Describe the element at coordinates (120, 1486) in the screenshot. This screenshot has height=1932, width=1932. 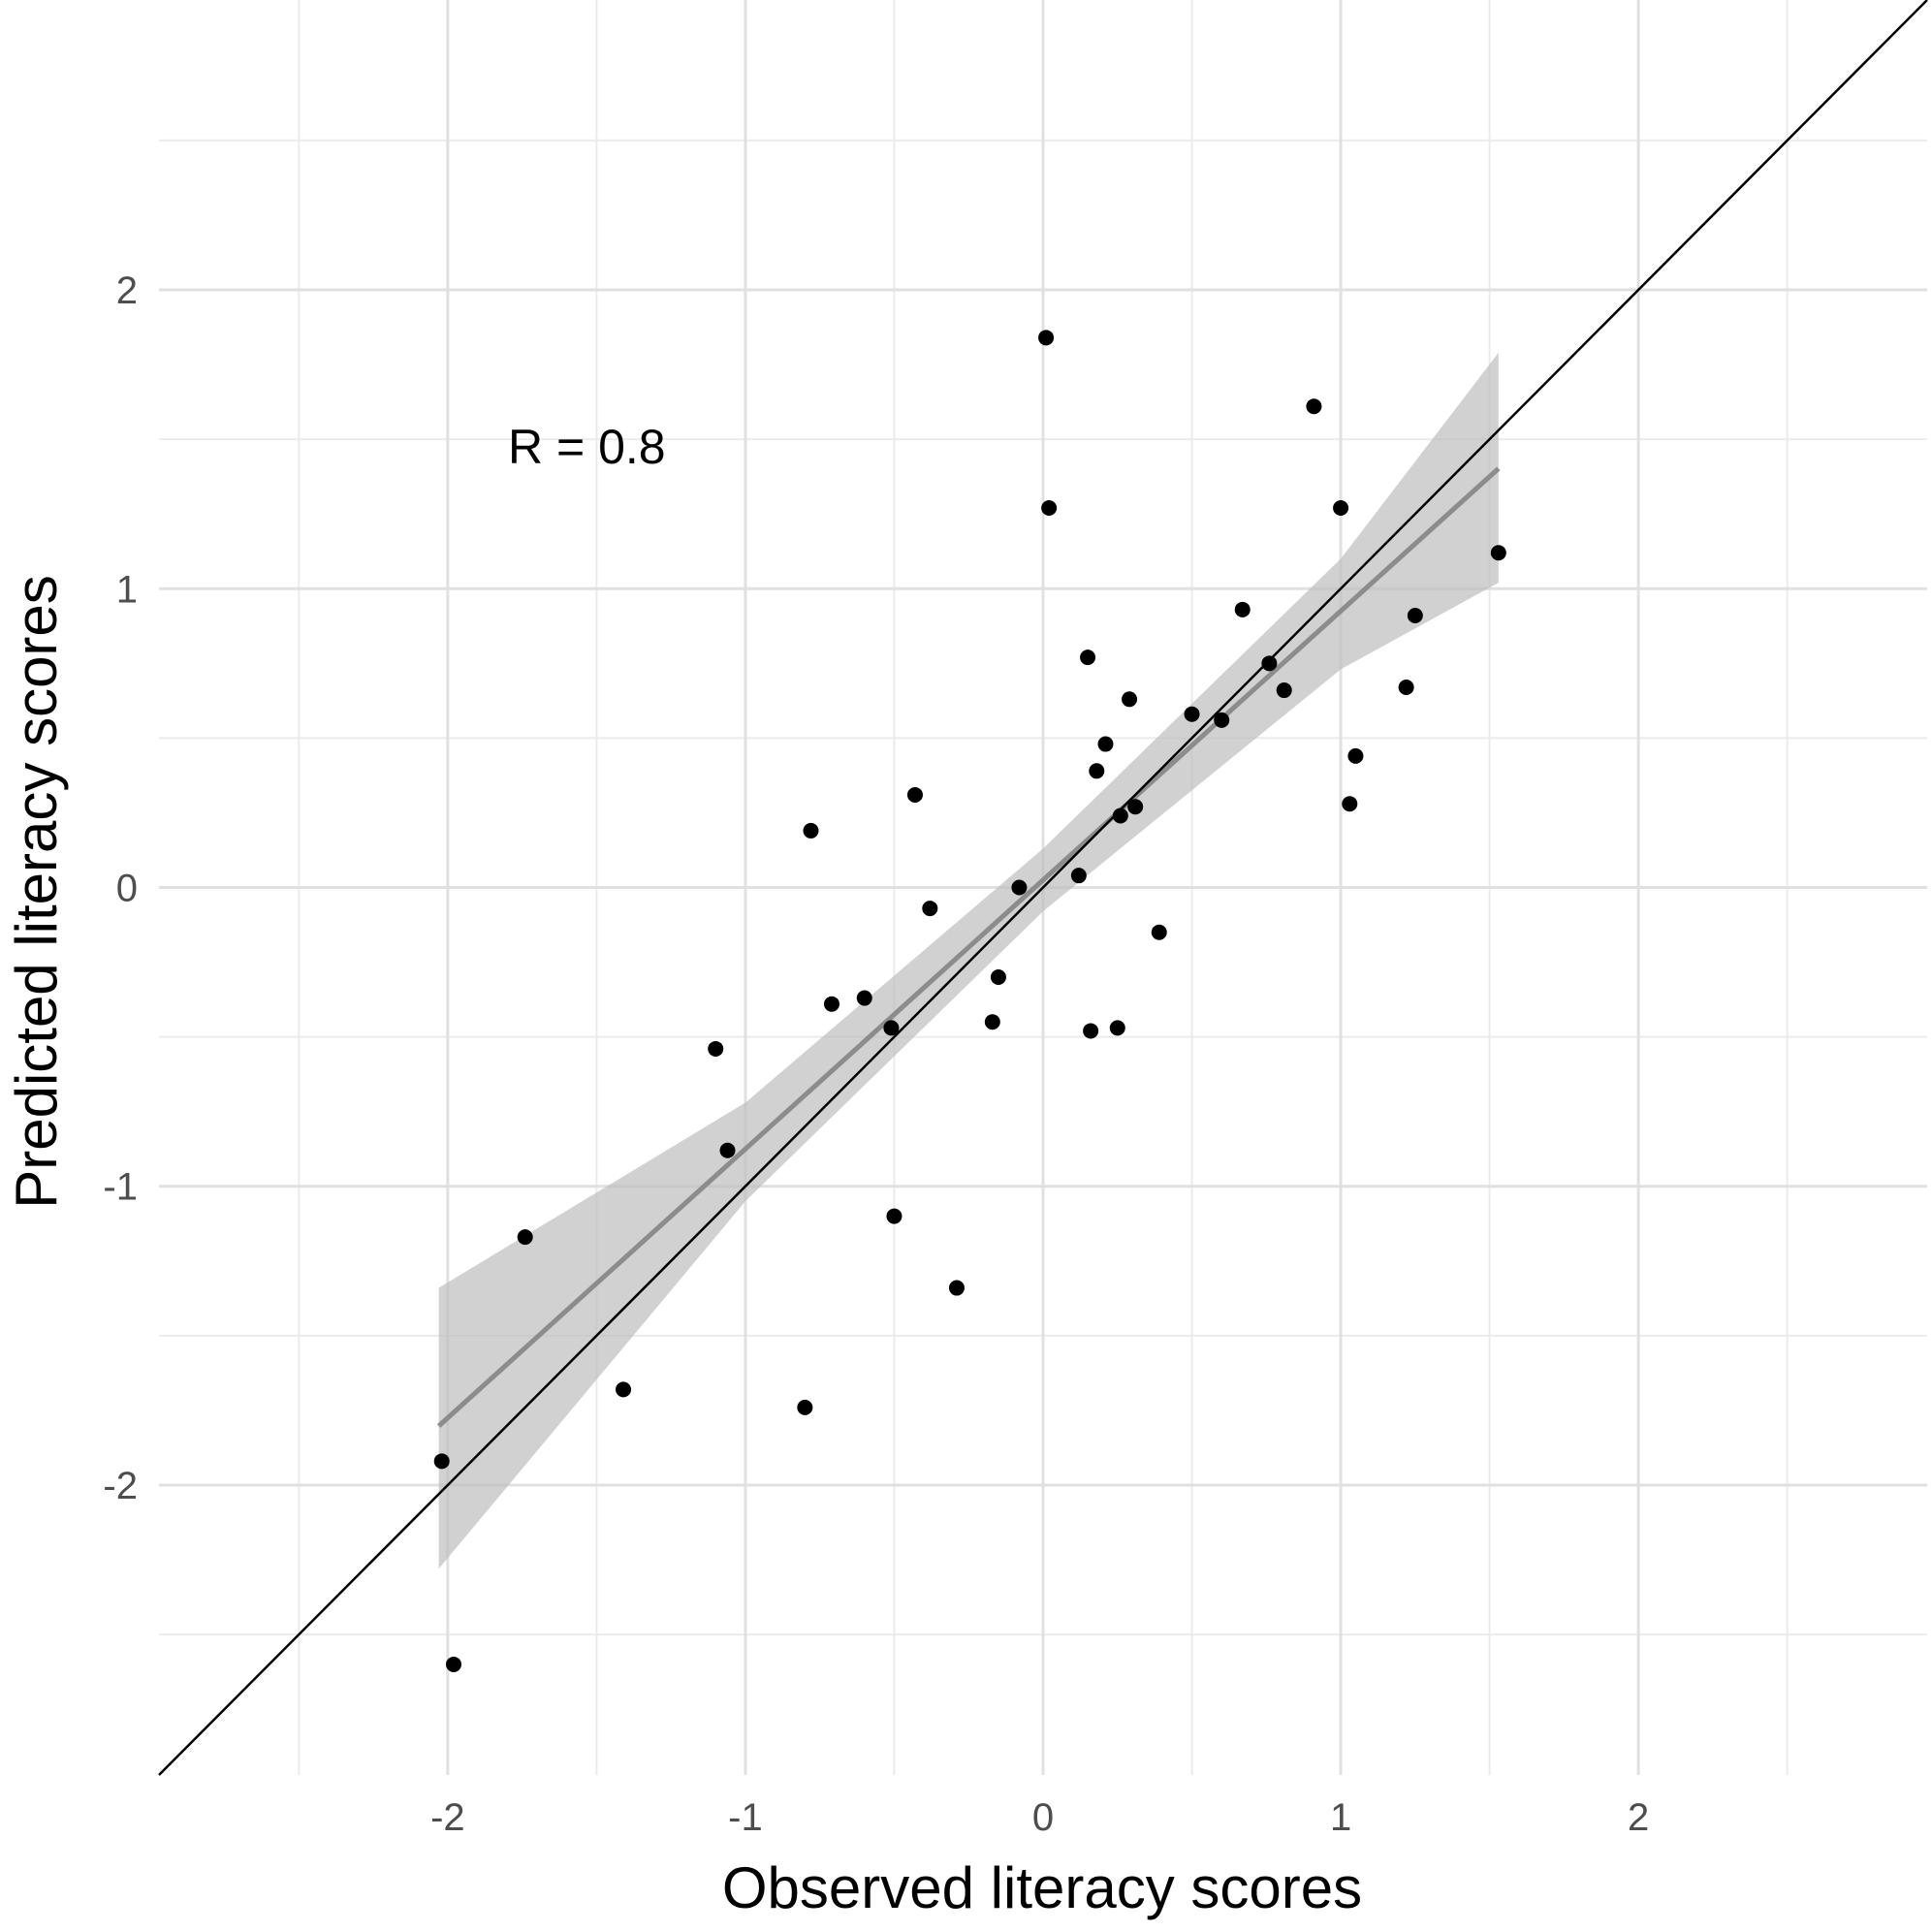
I see `y-tick-label: -2` at that location.